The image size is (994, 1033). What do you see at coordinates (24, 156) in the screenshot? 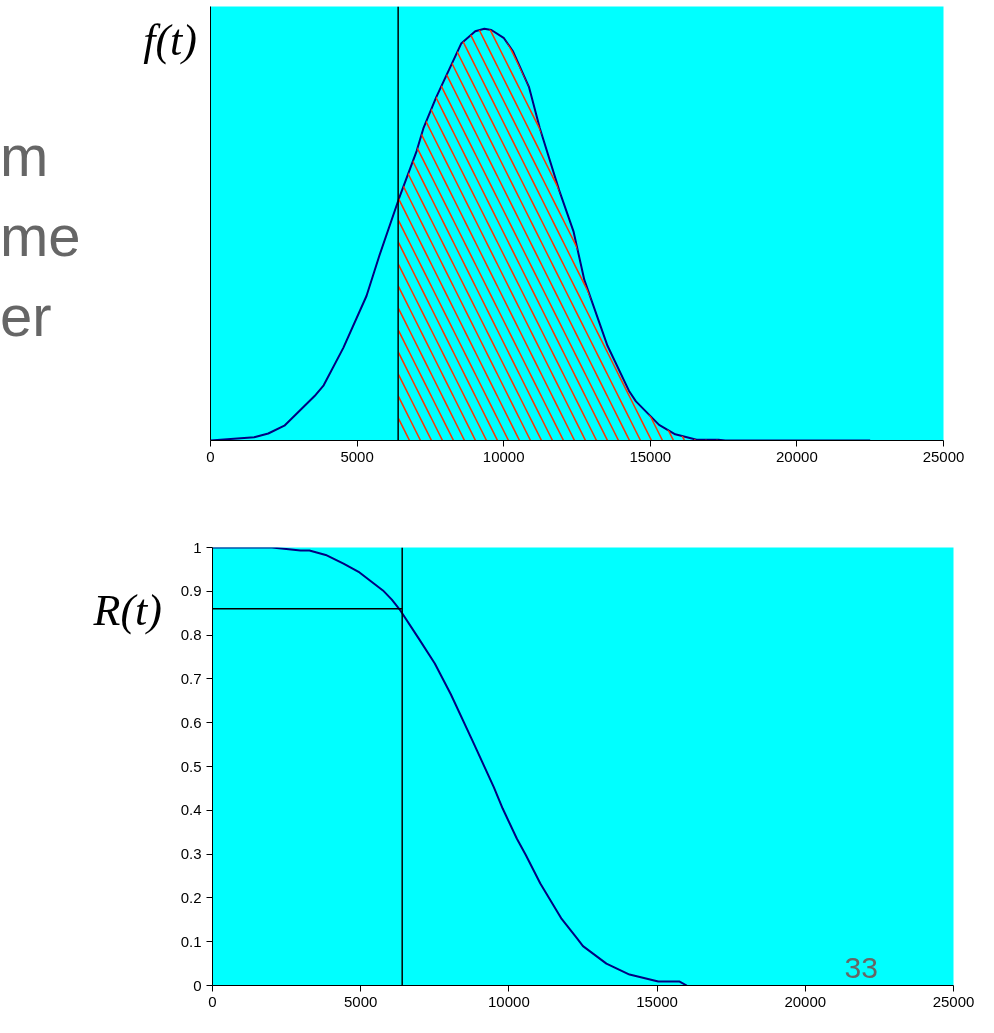
I see `text: m` at bounding box center [24, 156].